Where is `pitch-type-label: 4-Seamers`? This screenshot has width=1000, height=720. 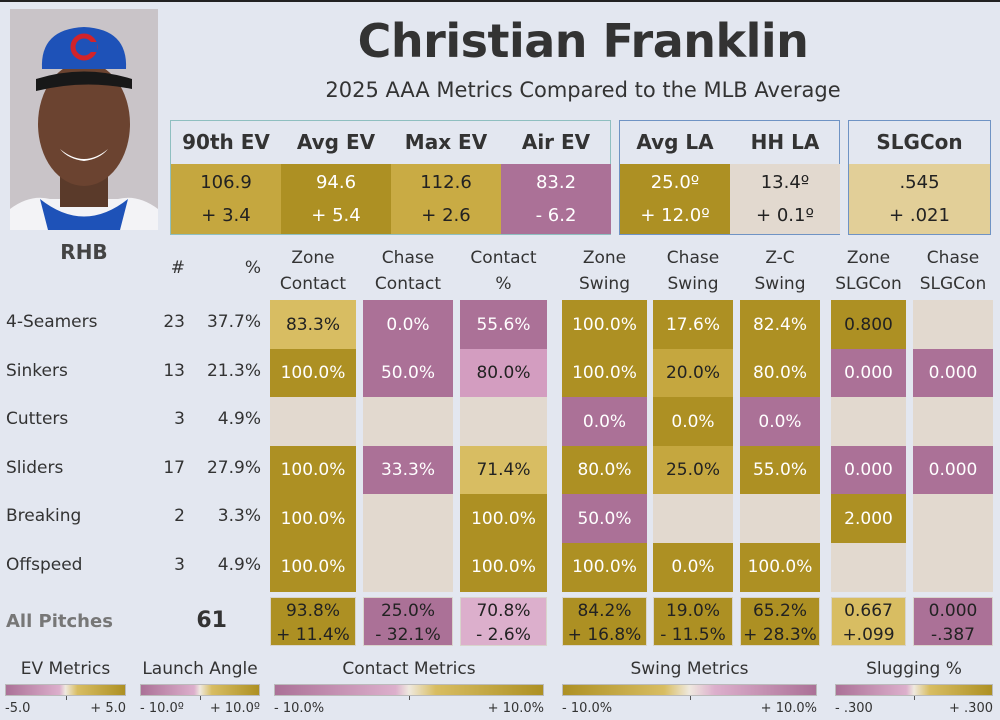 pitch-type-label: 4-Seamers is located at coordinates (52, 322).